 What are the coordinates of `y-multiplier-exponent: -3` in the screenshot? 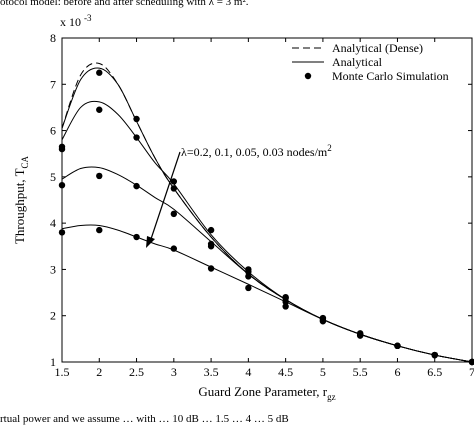 It's located at (88, 18).